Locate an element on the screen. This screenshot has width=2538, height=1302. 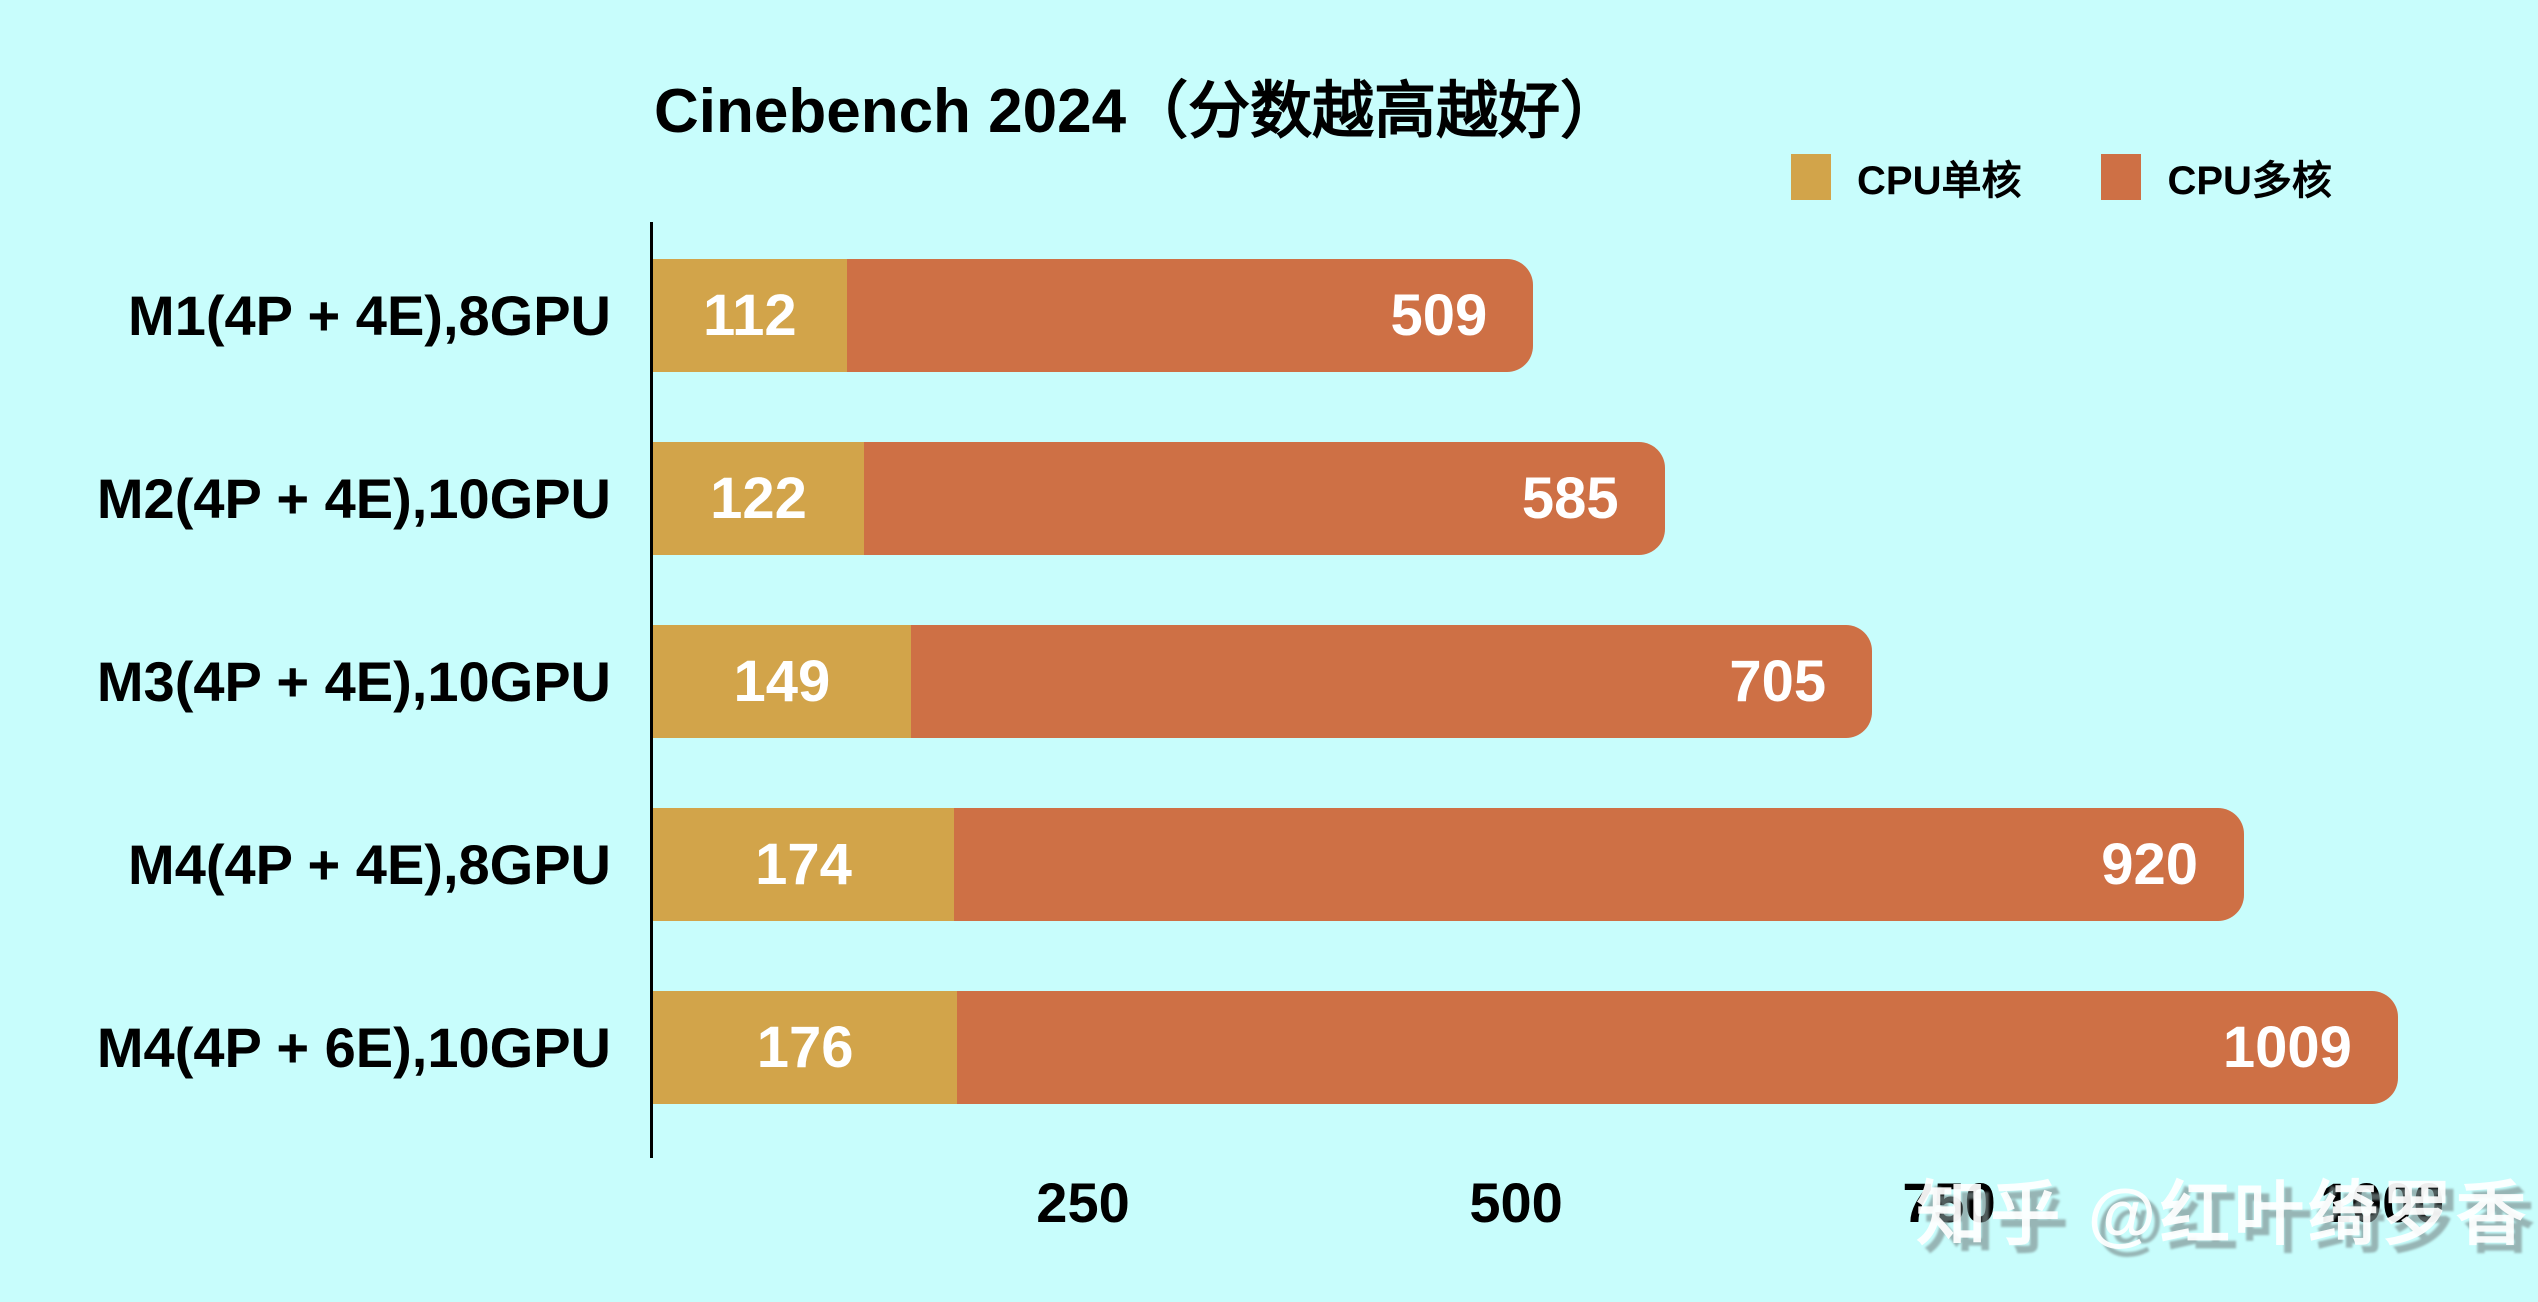
x-tick-label: 750 is located at coordinates (1949, 1202).